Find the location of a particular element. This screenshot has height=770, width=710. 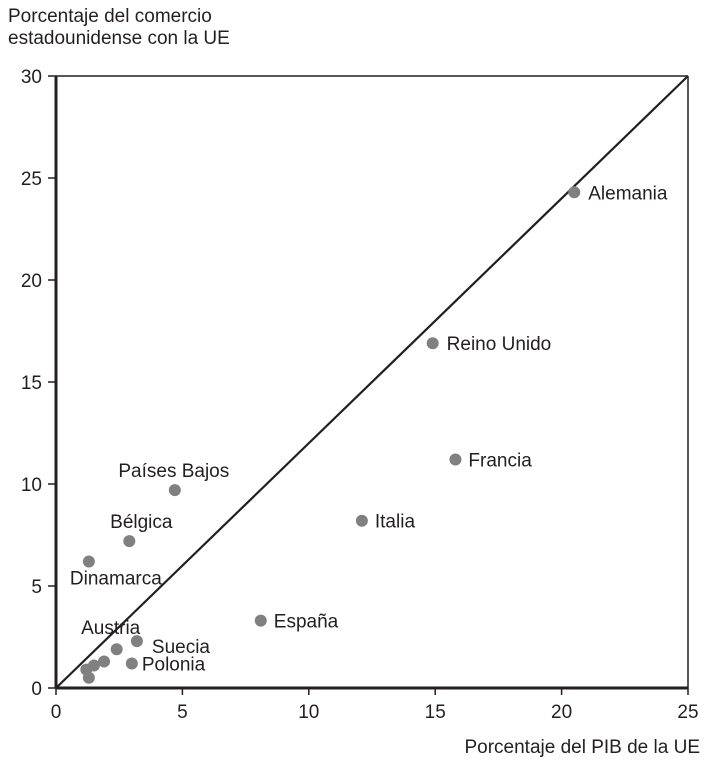

x-tick-label: 10 is located at coordinates (308, 712).